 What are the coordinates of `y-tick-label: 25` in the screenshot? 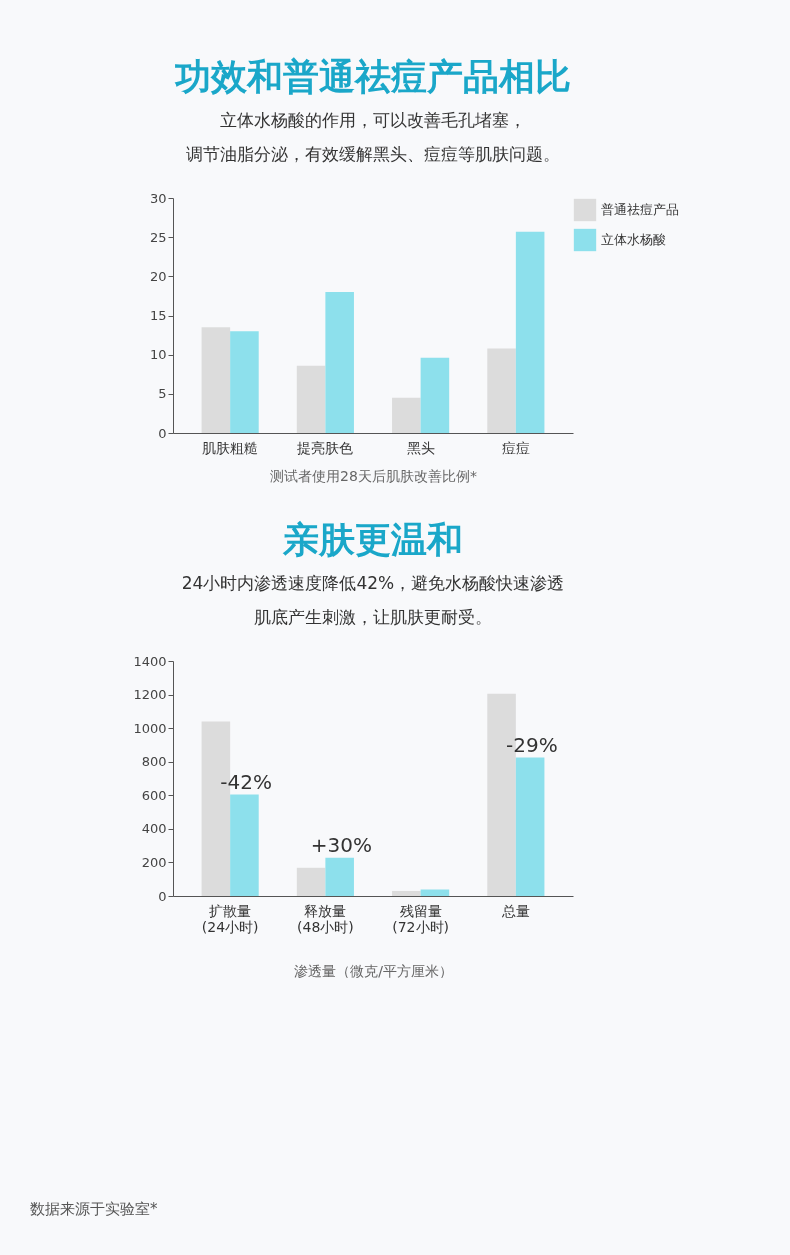 It's located at (157, 237).